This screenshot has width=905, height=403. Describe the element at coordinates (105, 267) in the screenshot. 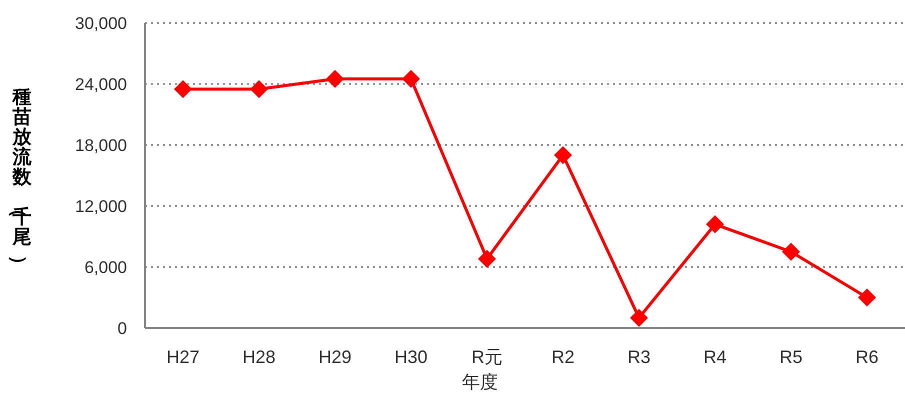

I see `y-tick-label: 6,000` at that location.